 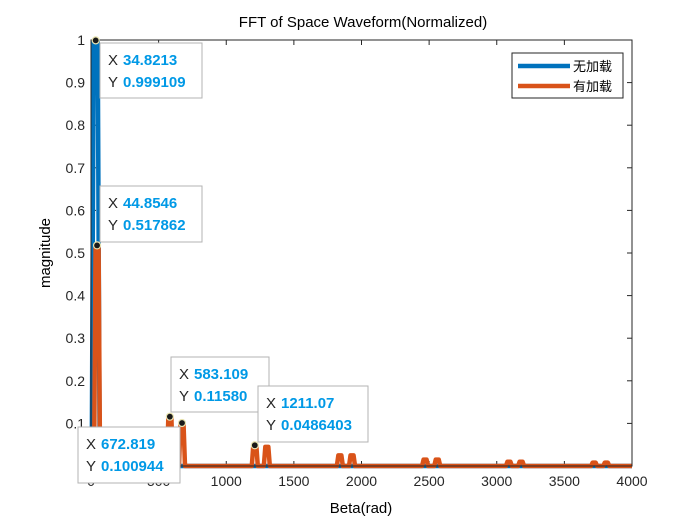 I want to click on datatip-box: X 1211.07 Y 0.0486403, so click(x=313, y=414).